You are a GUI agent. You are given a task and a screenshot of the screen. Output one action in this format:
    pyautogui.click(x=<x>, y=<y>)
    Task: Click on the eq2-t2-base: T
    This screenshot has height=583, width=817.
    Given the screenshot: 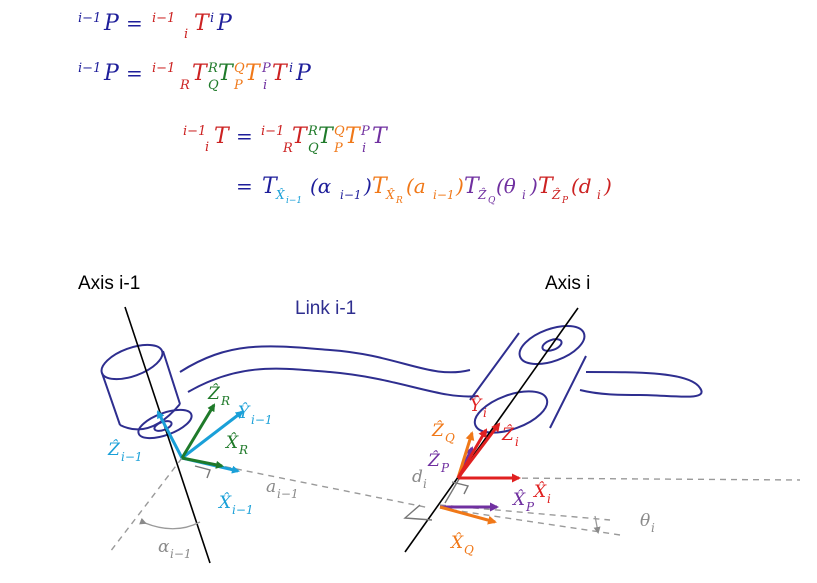 What is the action you would take?
    pyautogui.click(x=226, y=73)
    